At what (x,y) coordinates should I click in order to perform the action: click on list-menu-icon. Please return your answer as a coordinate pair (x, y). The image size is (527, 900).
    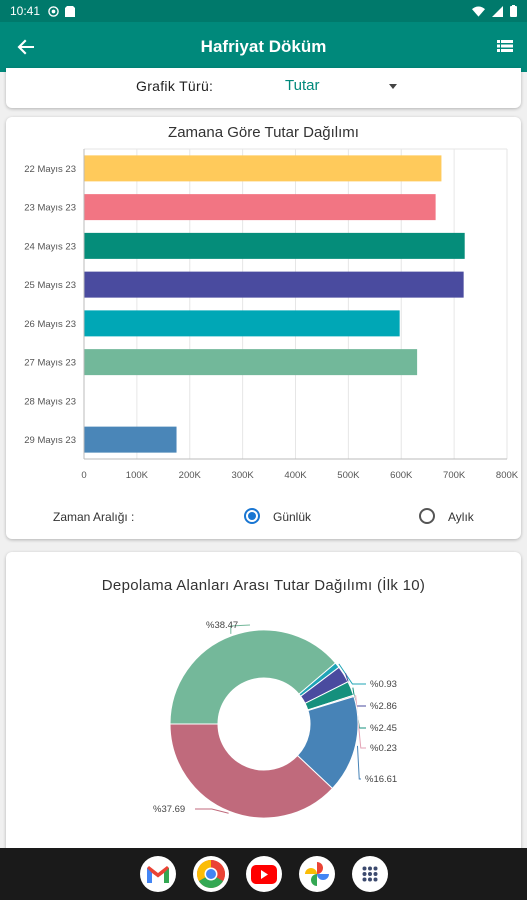
    Looking at the image, I should click on (505, 46).